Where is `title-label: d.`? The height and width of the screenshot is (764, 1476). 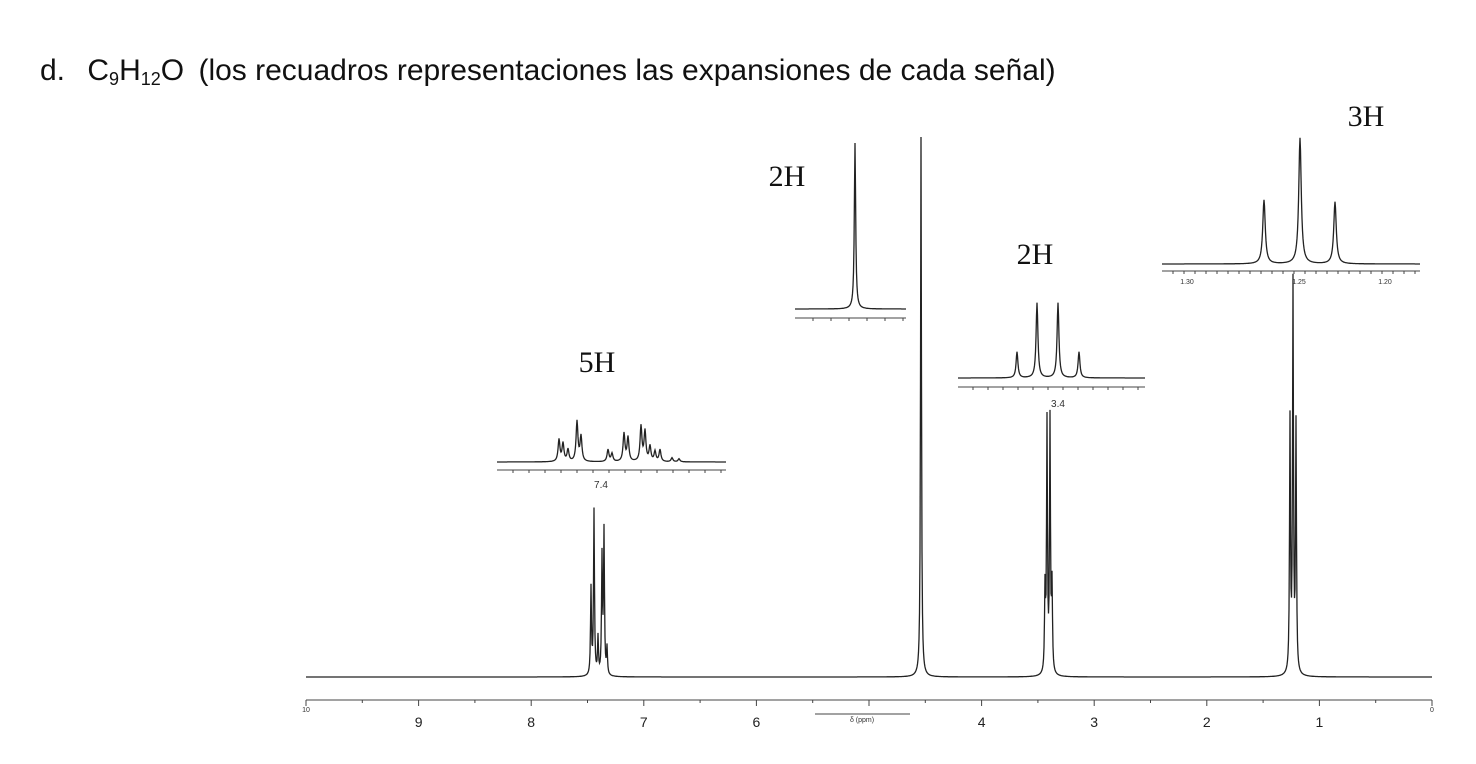 title-label: d. is located at coordinates (52, 70).